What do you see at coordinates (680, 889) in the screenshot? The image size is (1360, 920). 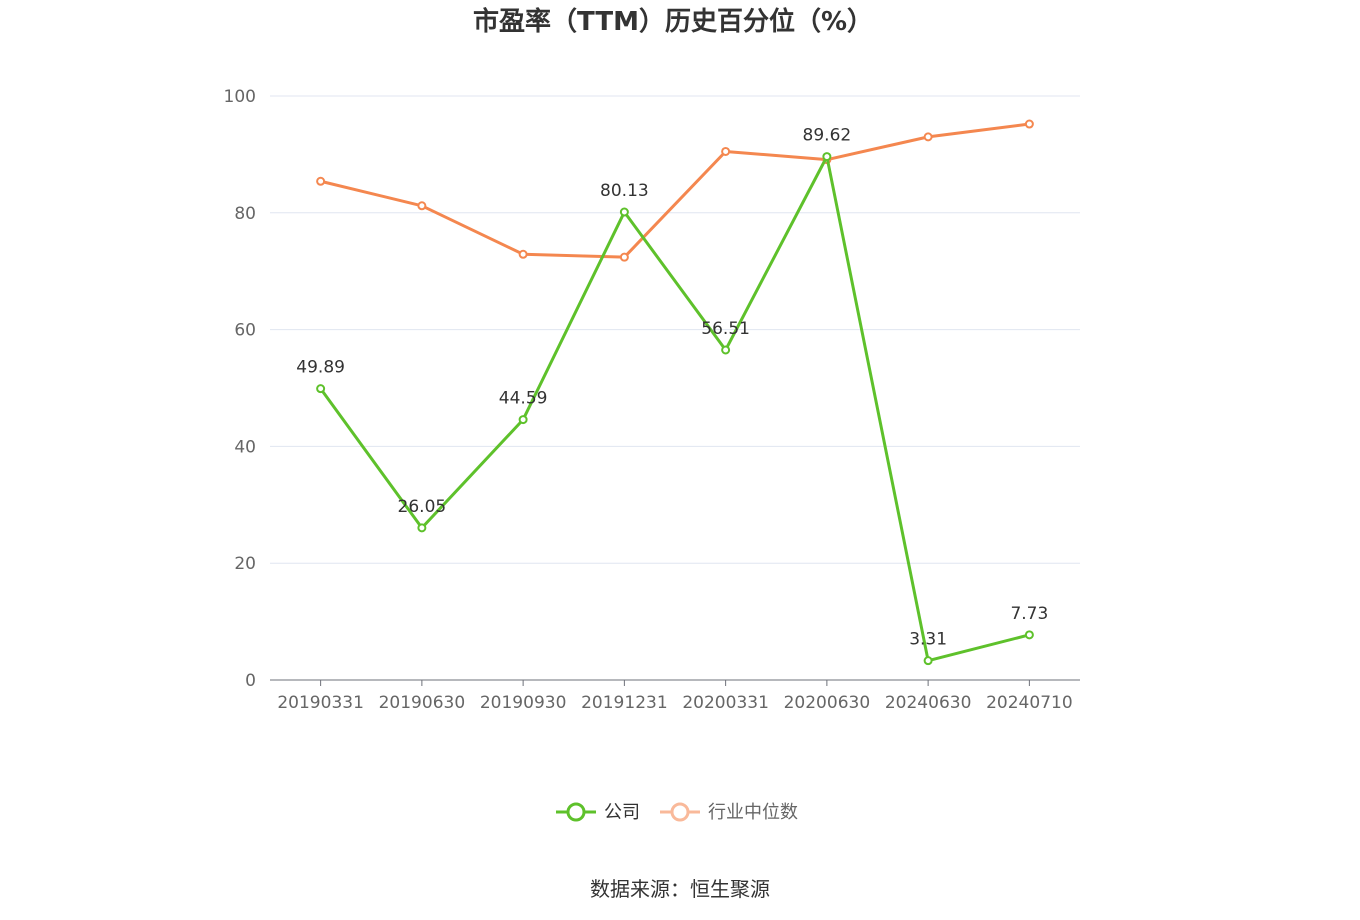 I see `data-source: 数据来源：恒生聚源` at bounding box center [680, 889].